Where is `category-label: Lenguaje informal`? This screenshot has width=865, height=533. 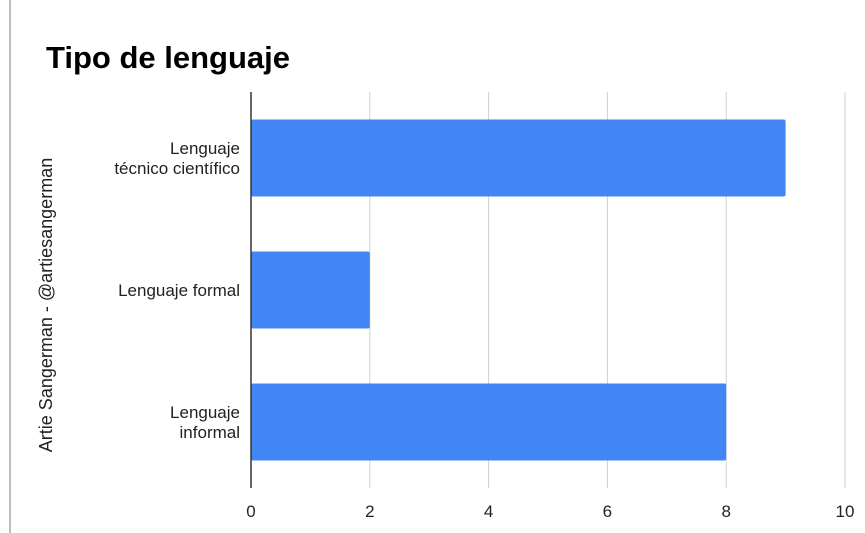
category-label: Lenguaje informal is located at coordinates (205, 422).